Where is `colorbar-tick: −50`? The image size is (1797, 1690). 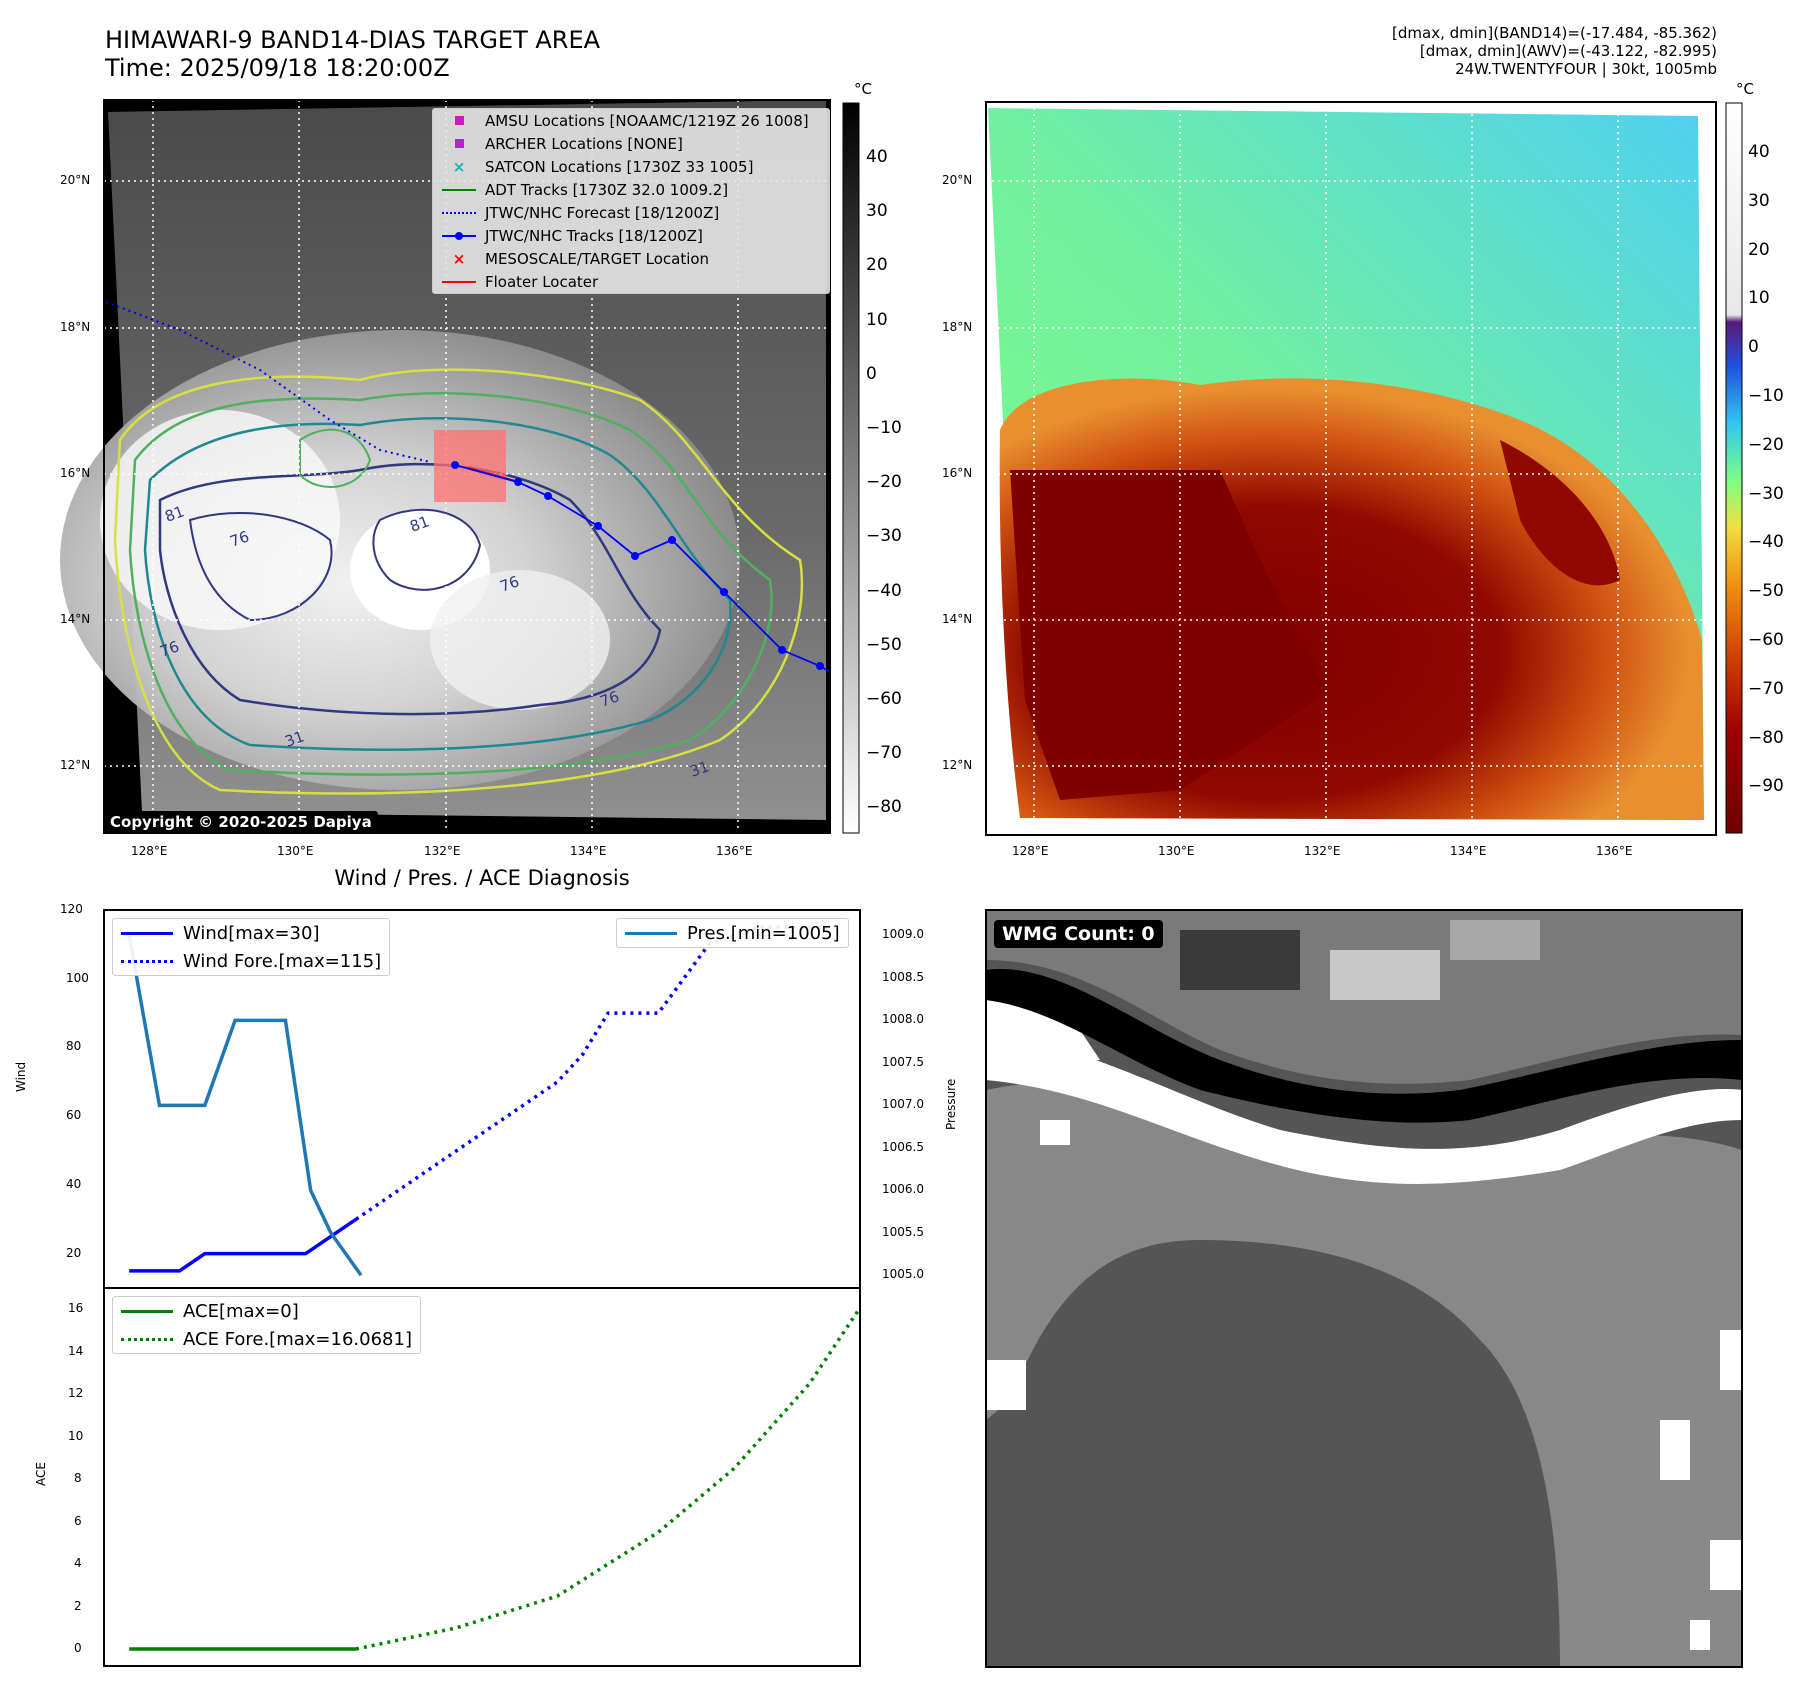 colorbar-tick: −50 is located at coordinates (884, 644).